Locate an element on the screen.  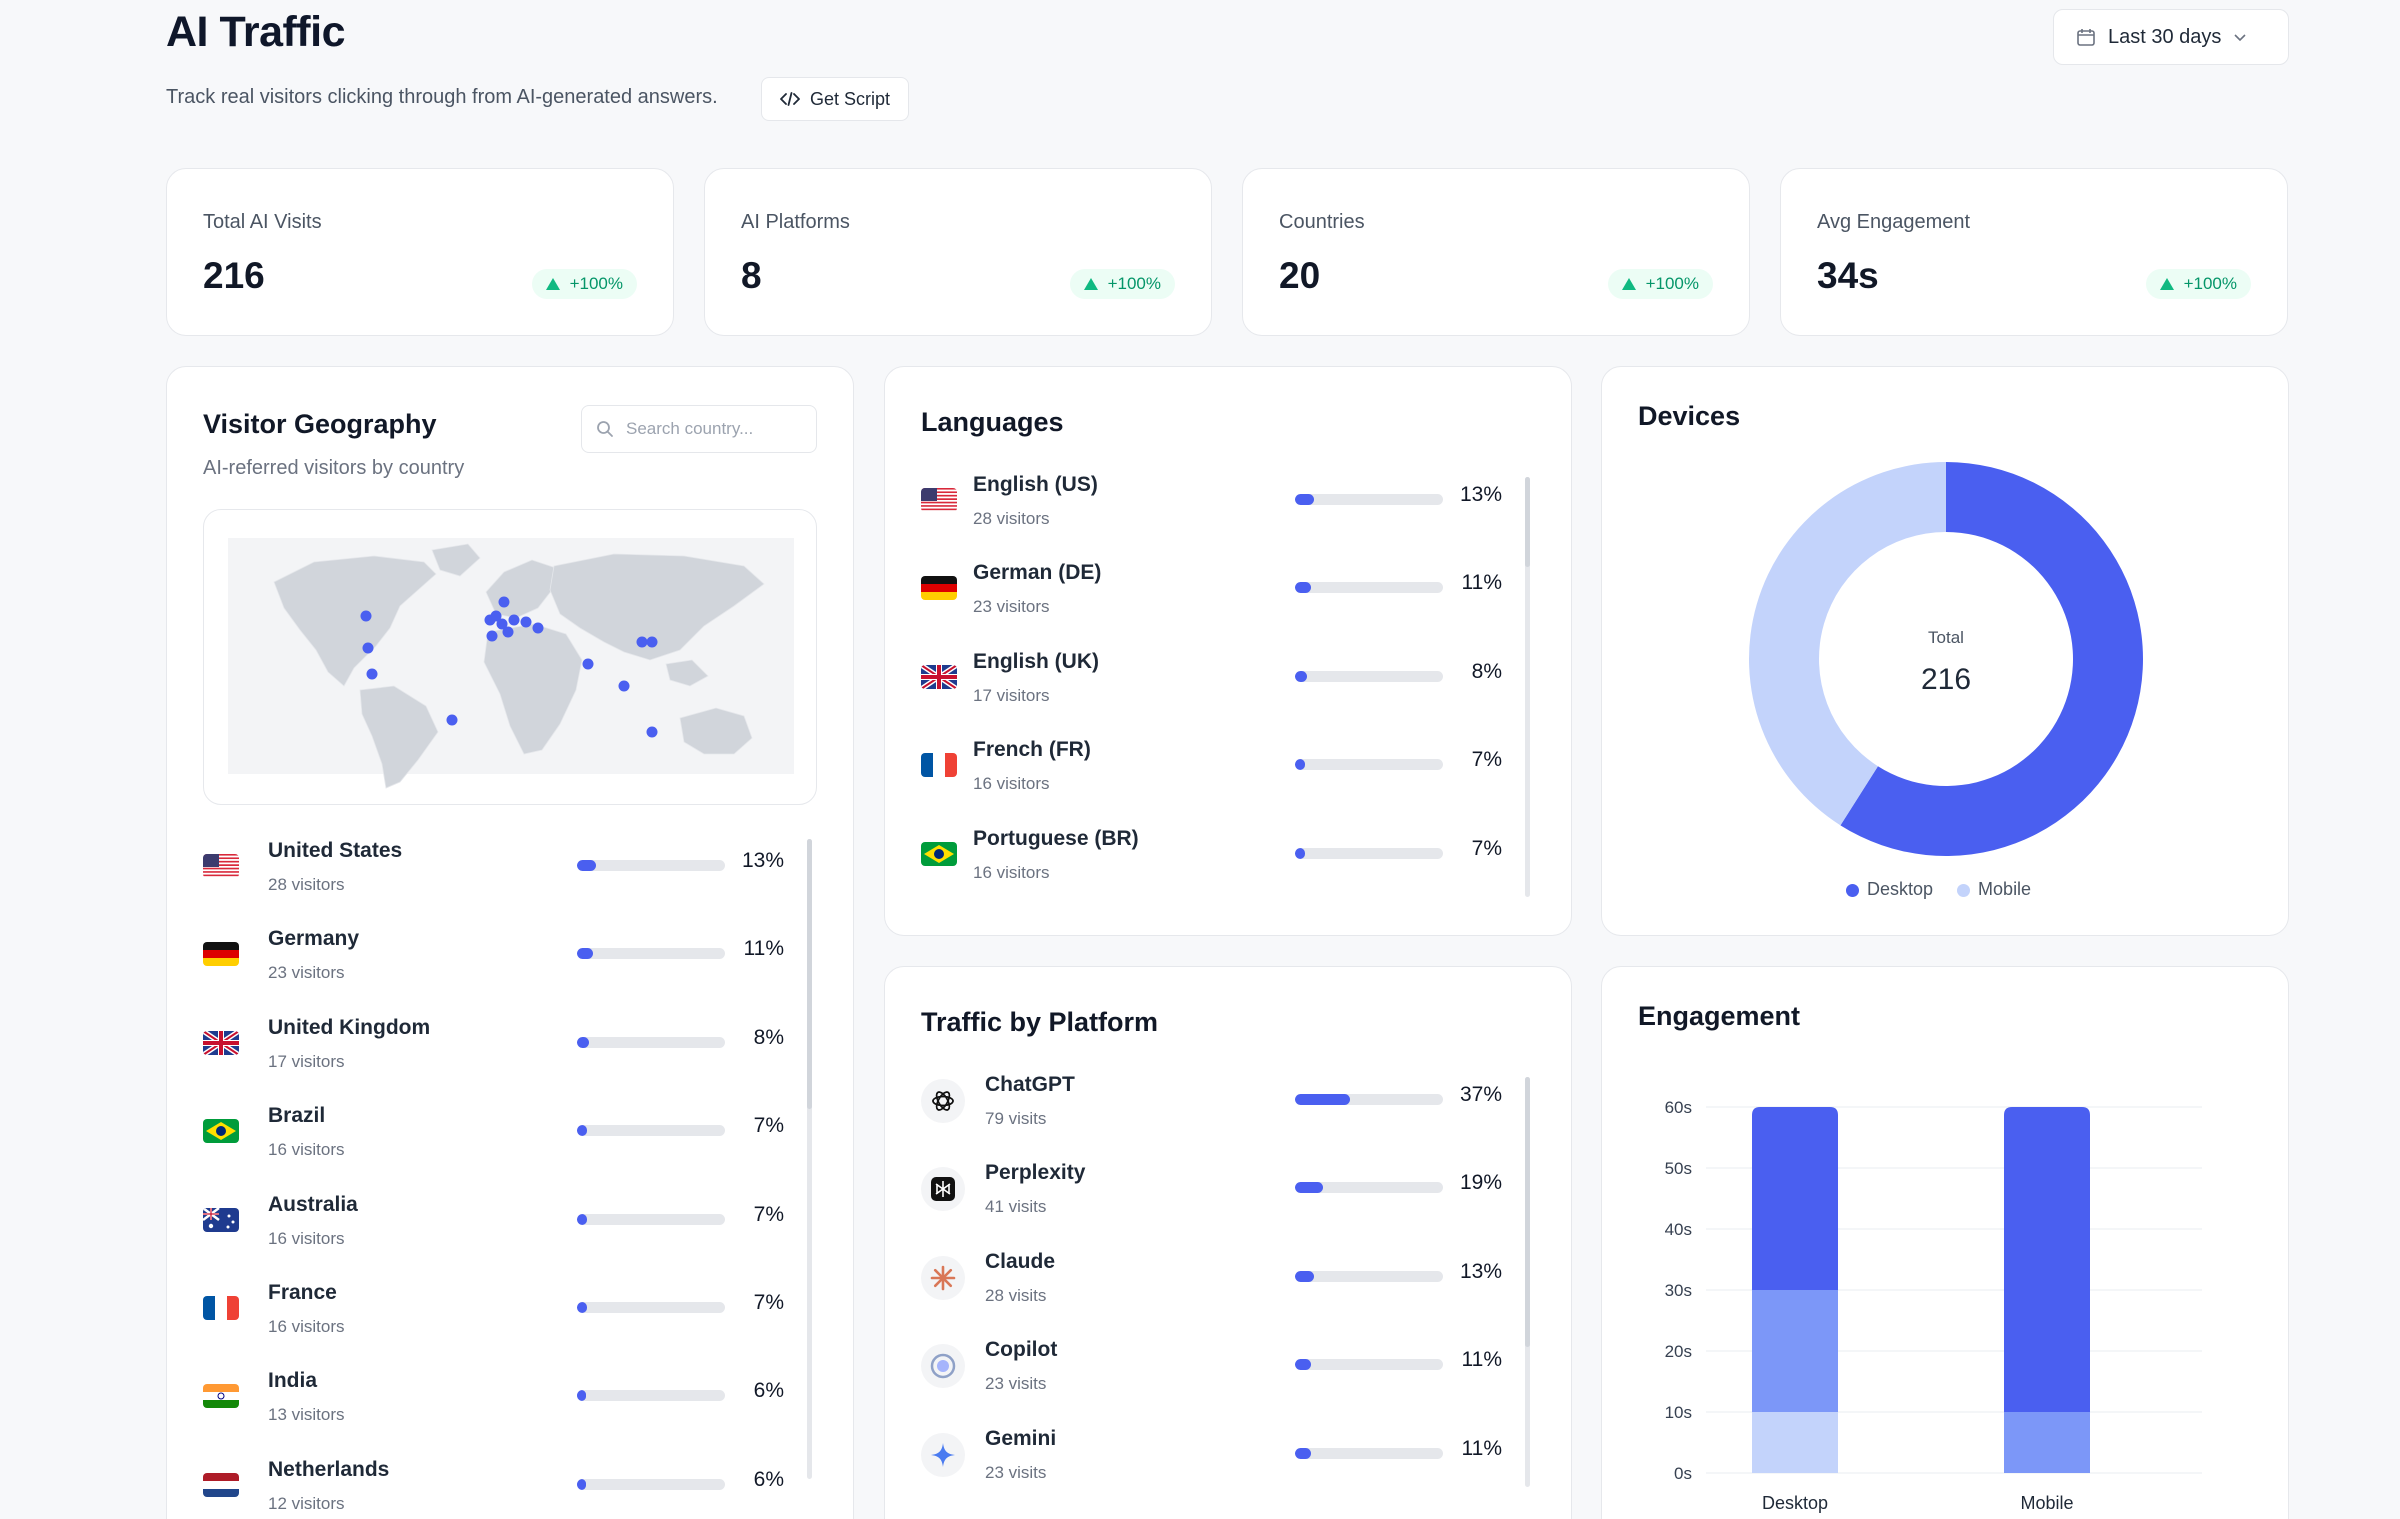
language-row: English (US) 28 visitors 13% is located at coordinates (1228, 513).